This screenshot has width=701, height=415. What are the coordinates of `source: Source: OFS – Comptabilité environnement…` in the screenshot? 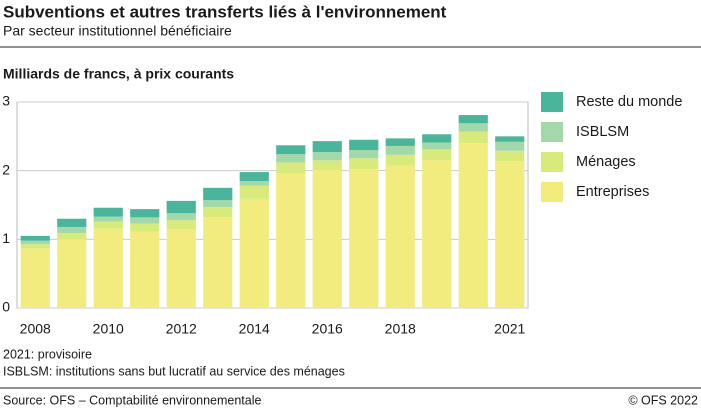 It's located at (132, 400).